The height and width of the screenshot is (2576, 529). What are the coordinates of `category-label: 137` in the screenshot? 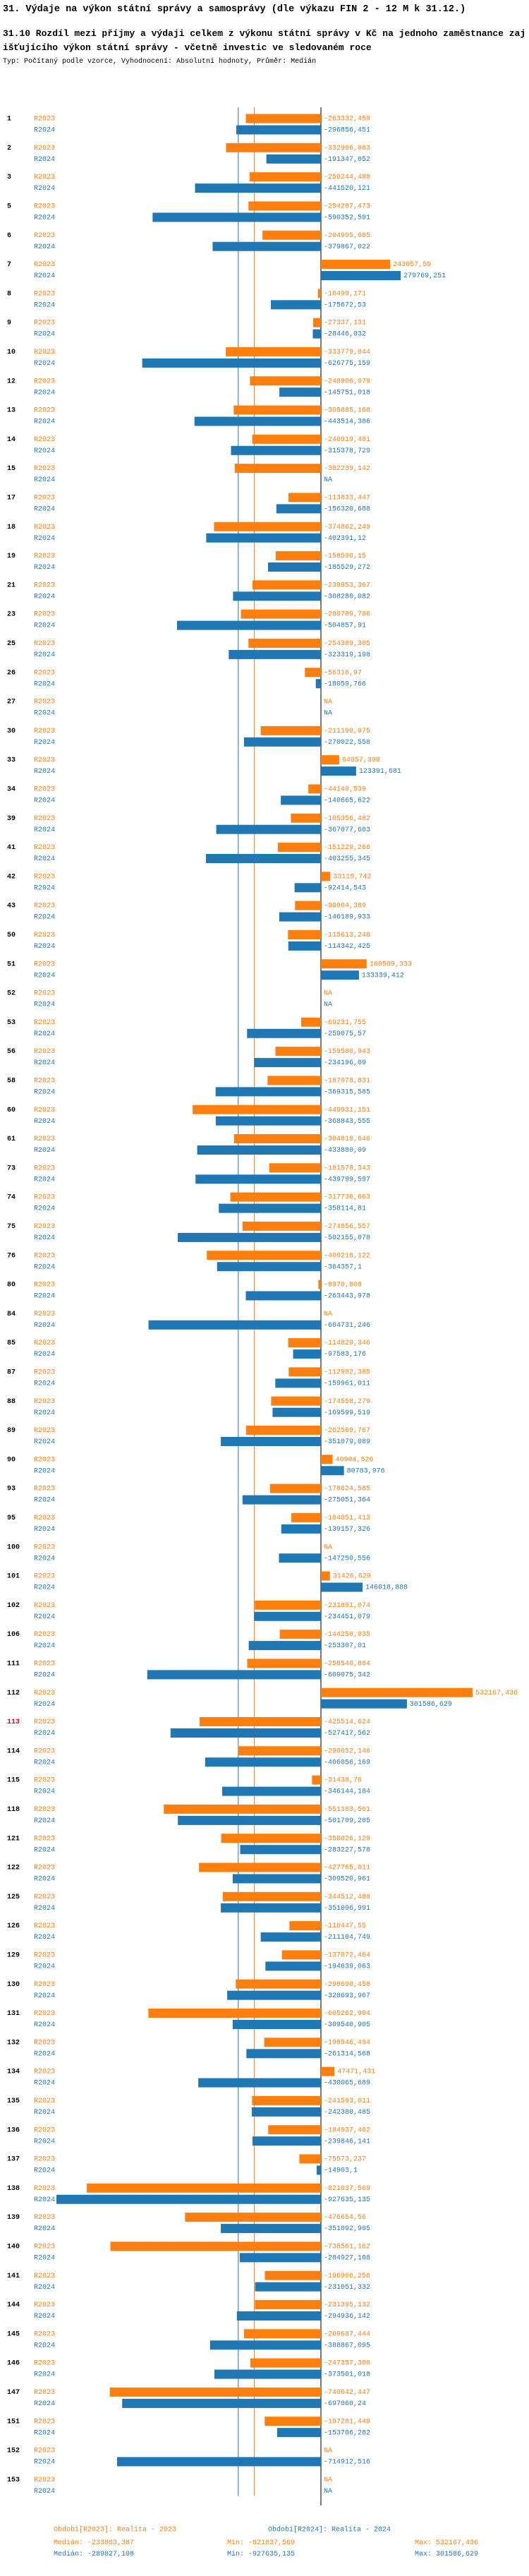 It's located at (13, 2160).